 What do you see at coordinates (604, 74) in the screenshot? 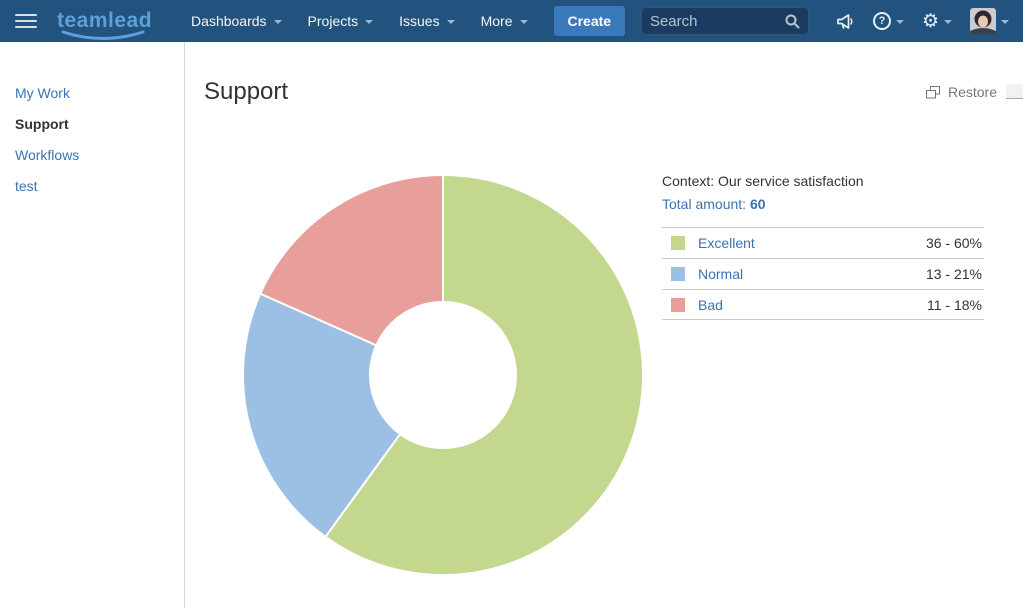
I see `main-header: Support Restore` at bounding box center [604, 74].